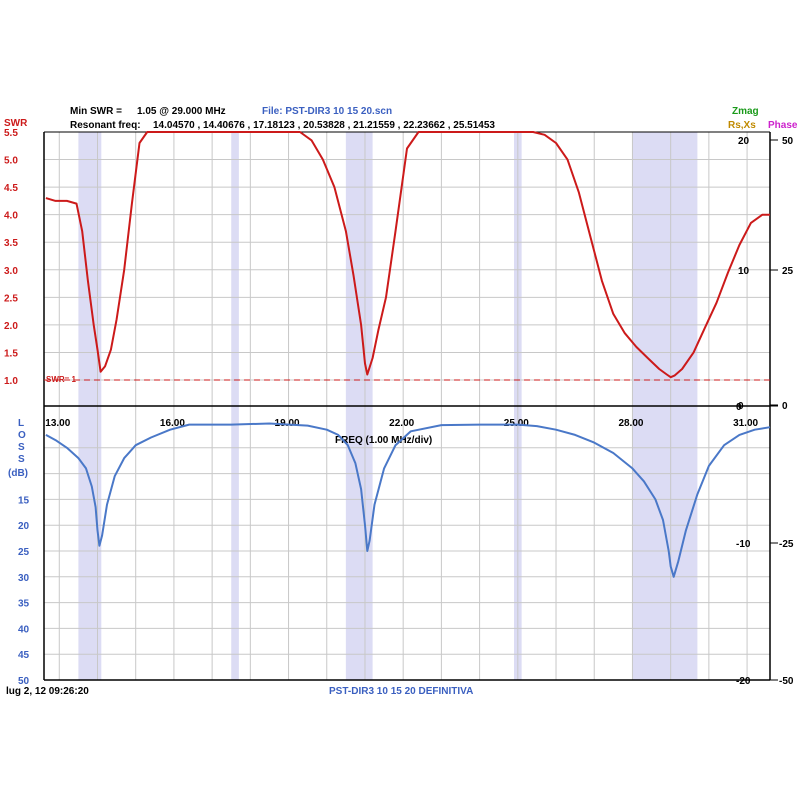 Image resolution: width=800 pixels, height=800 pixels. Describe the element at coordinates (24, 578) in the screenshot. I see `loss-tick-label: 30` at that location.